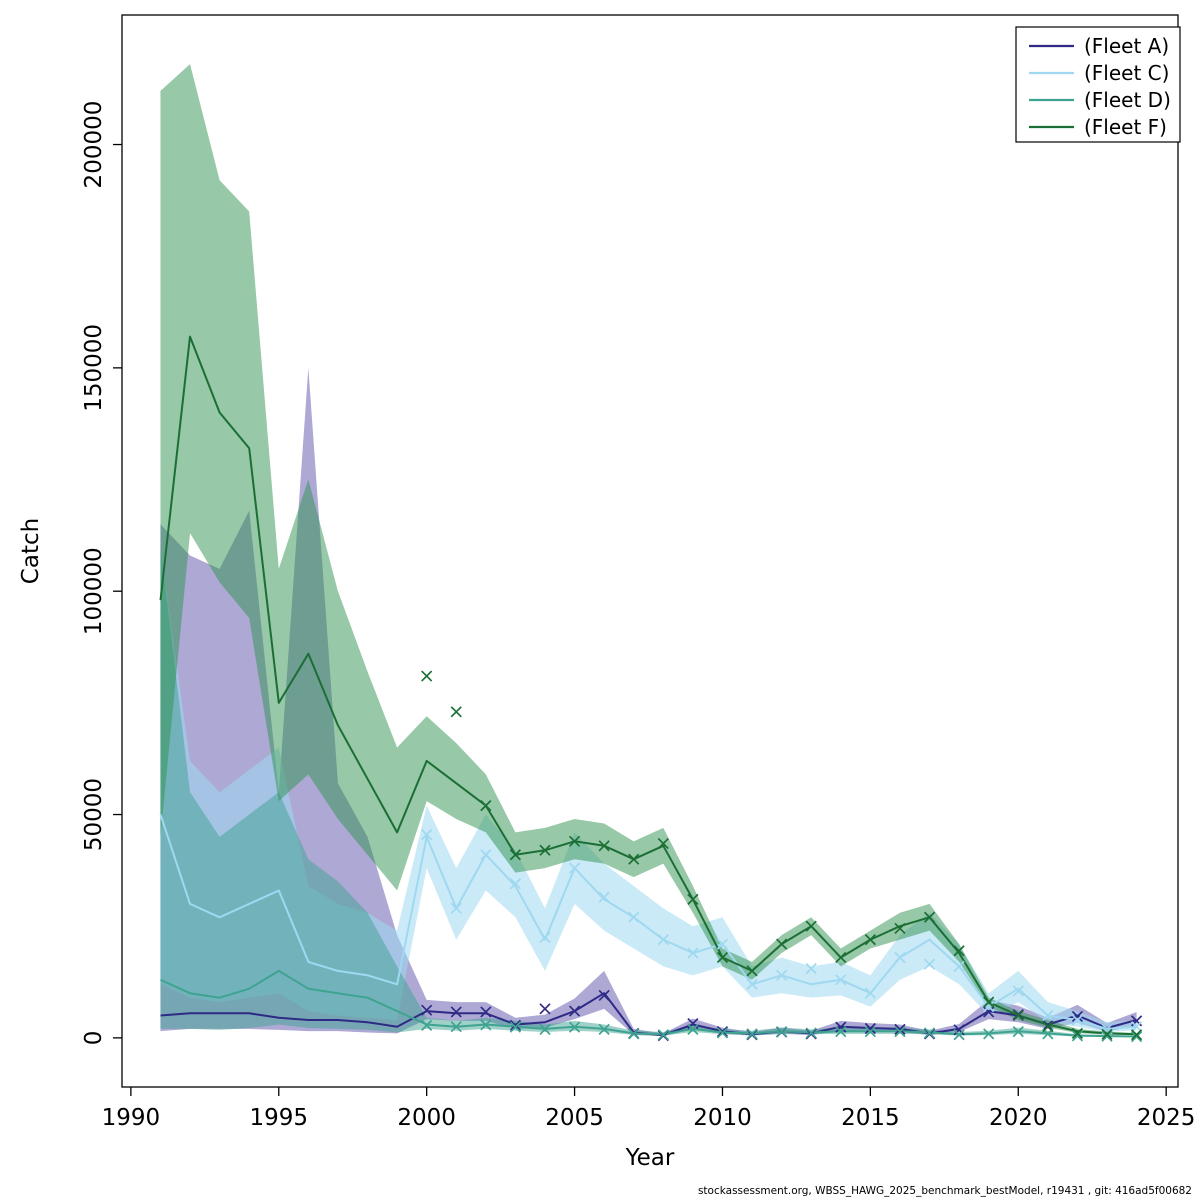 This screenshot has width=1200, height=1200. Describe the element at coordinates (650, 1158) in the screenshot. I see `x-axis-title: Year` at that location.